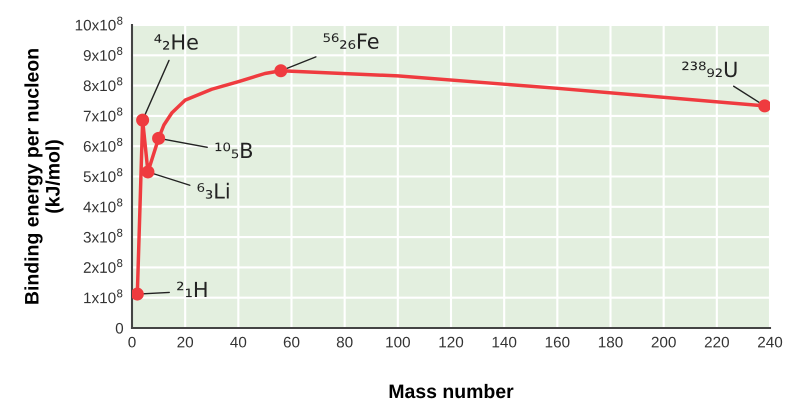 This screenshot has width=785, height=401. I want to click on y-tick-label: 10x10$^{8}$, so click(99, 23).